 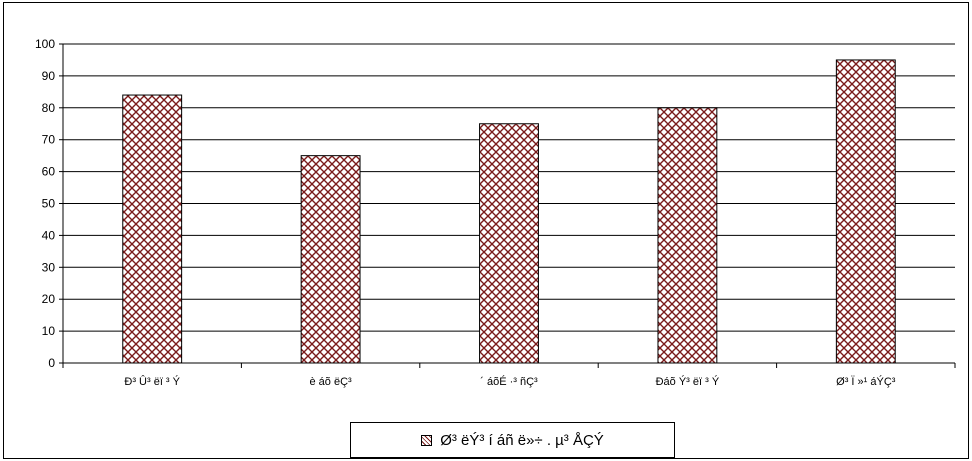 What do you see at coordinates (49, 235) in the screenshot?
I see `y-tick-label: 40` at bounding box center [49, 235].